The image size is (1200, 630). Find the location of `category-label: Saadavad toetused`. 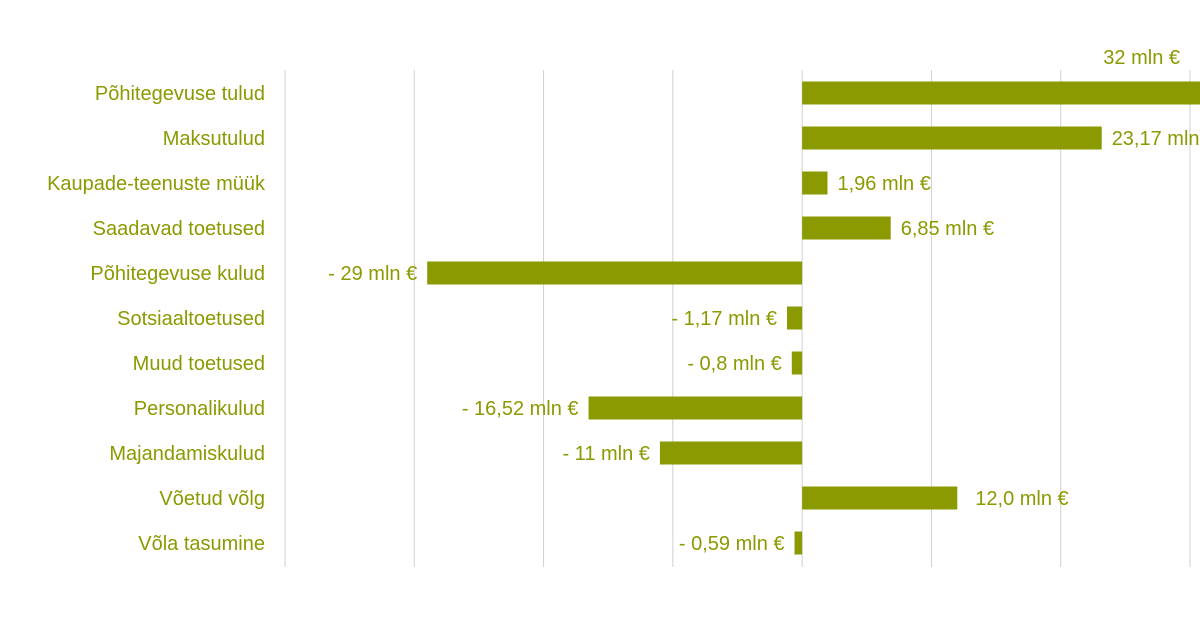

category-label: Saadavad toetused is located at coordinates (179, 229).